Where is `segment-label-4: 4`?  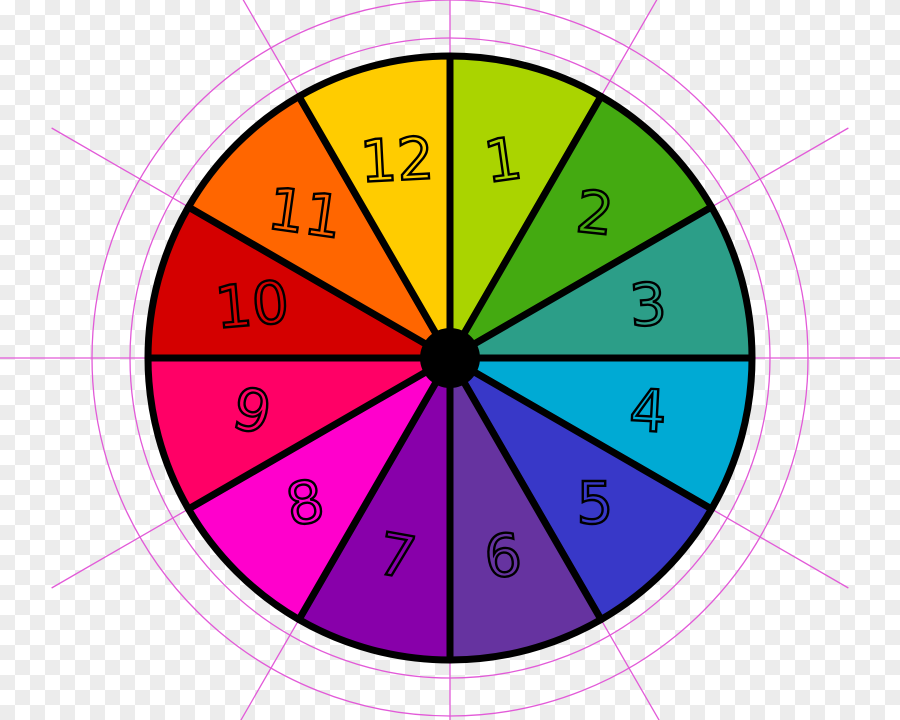
segment-label-4: 4 is located at coordinates (648, 411).